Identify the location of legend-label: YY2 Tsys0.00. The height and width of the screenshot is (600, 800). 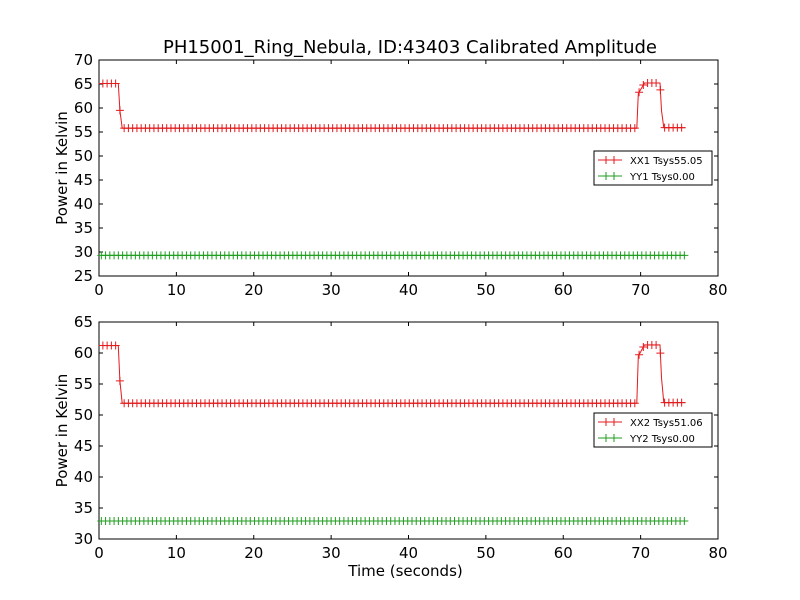
(662, 439).